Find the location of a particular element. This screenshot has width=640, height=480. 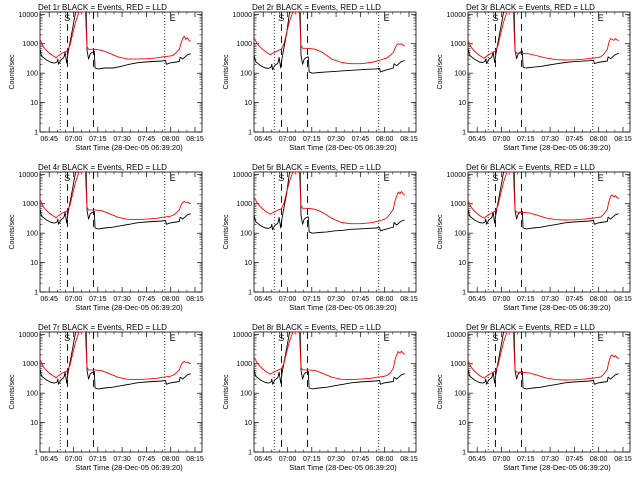

panel-title: Det 7r BLACK = Events, RED = LLD is located at coordinates (102, 327).